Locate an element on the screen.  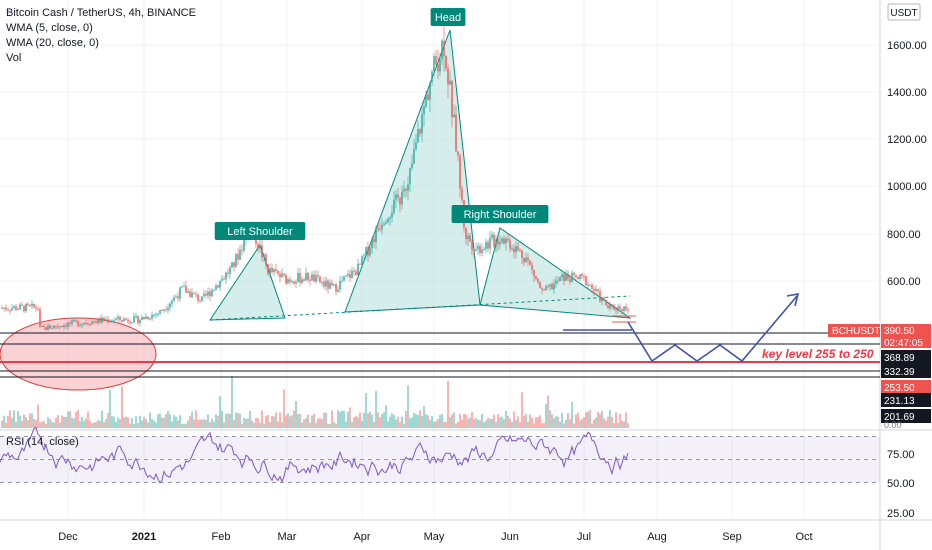
neckline is located at coordinates (420, 308).